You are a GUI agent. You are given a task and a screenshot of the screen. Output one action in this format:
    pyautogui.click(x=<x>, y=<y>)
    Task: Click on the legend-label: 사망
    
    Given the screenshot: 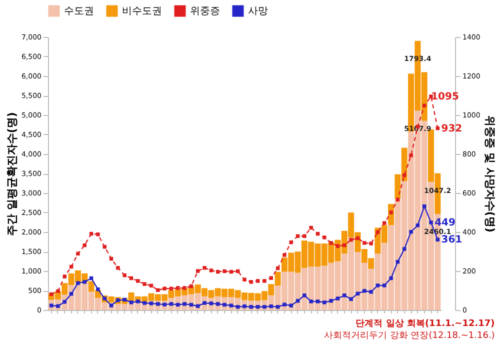 What is the action you would take?
    pyautogui.click(x=258, y=11)
    